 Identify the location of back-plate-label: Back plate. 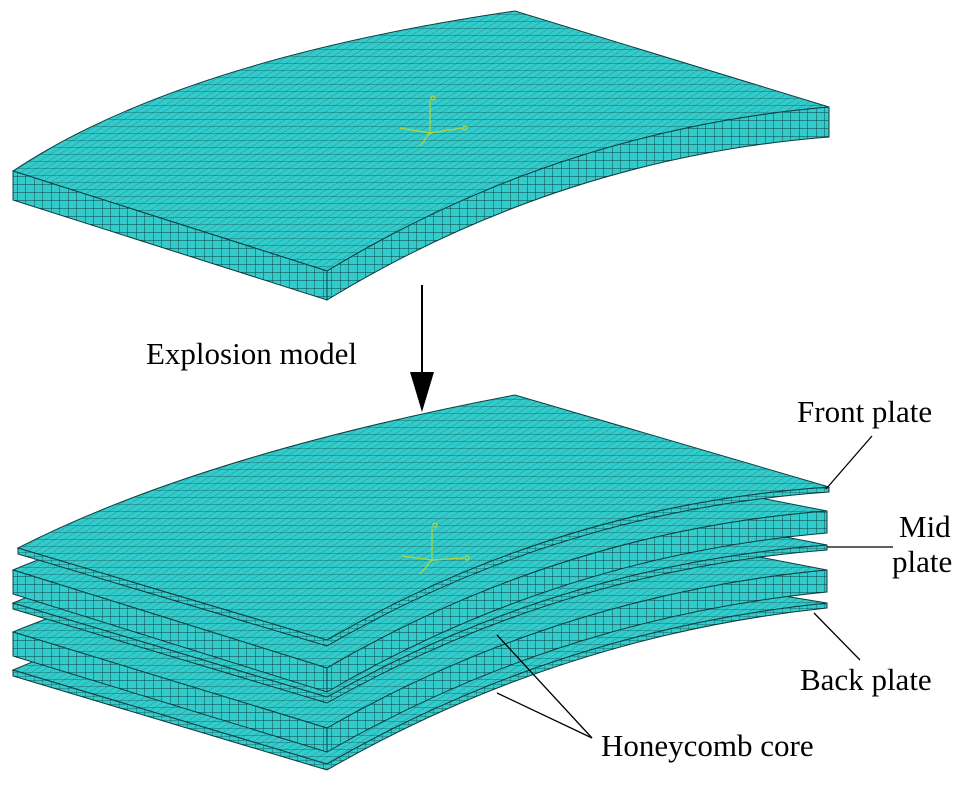
(866, 679).